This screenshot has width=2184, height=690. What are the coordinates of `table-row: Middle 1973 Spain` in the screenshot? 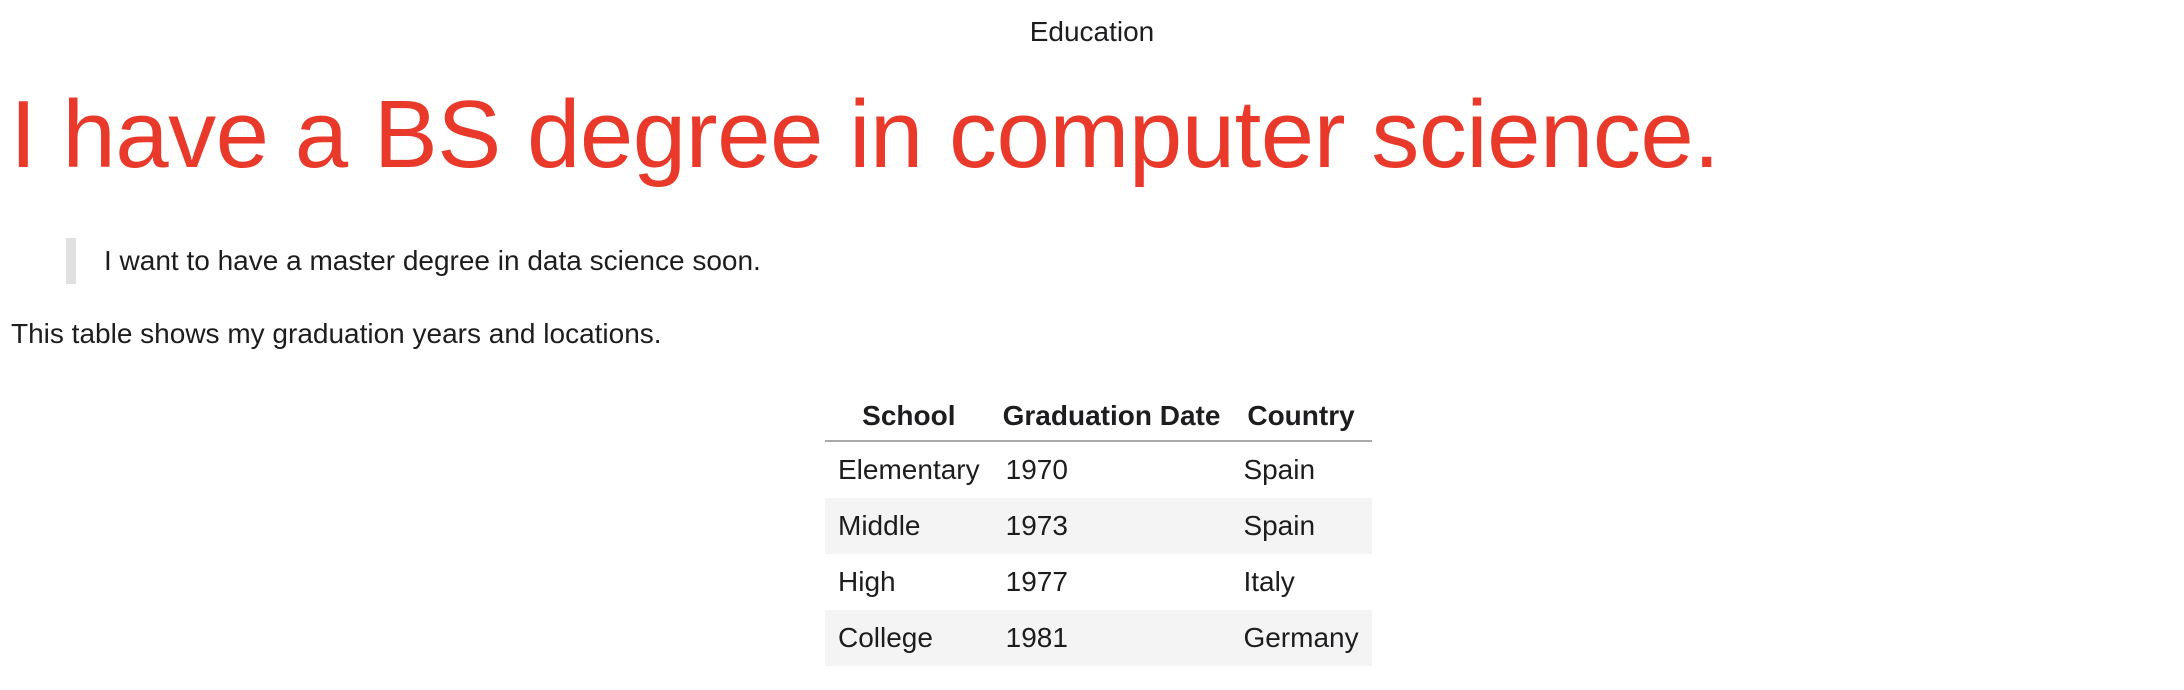 It's located at (1098, 526).